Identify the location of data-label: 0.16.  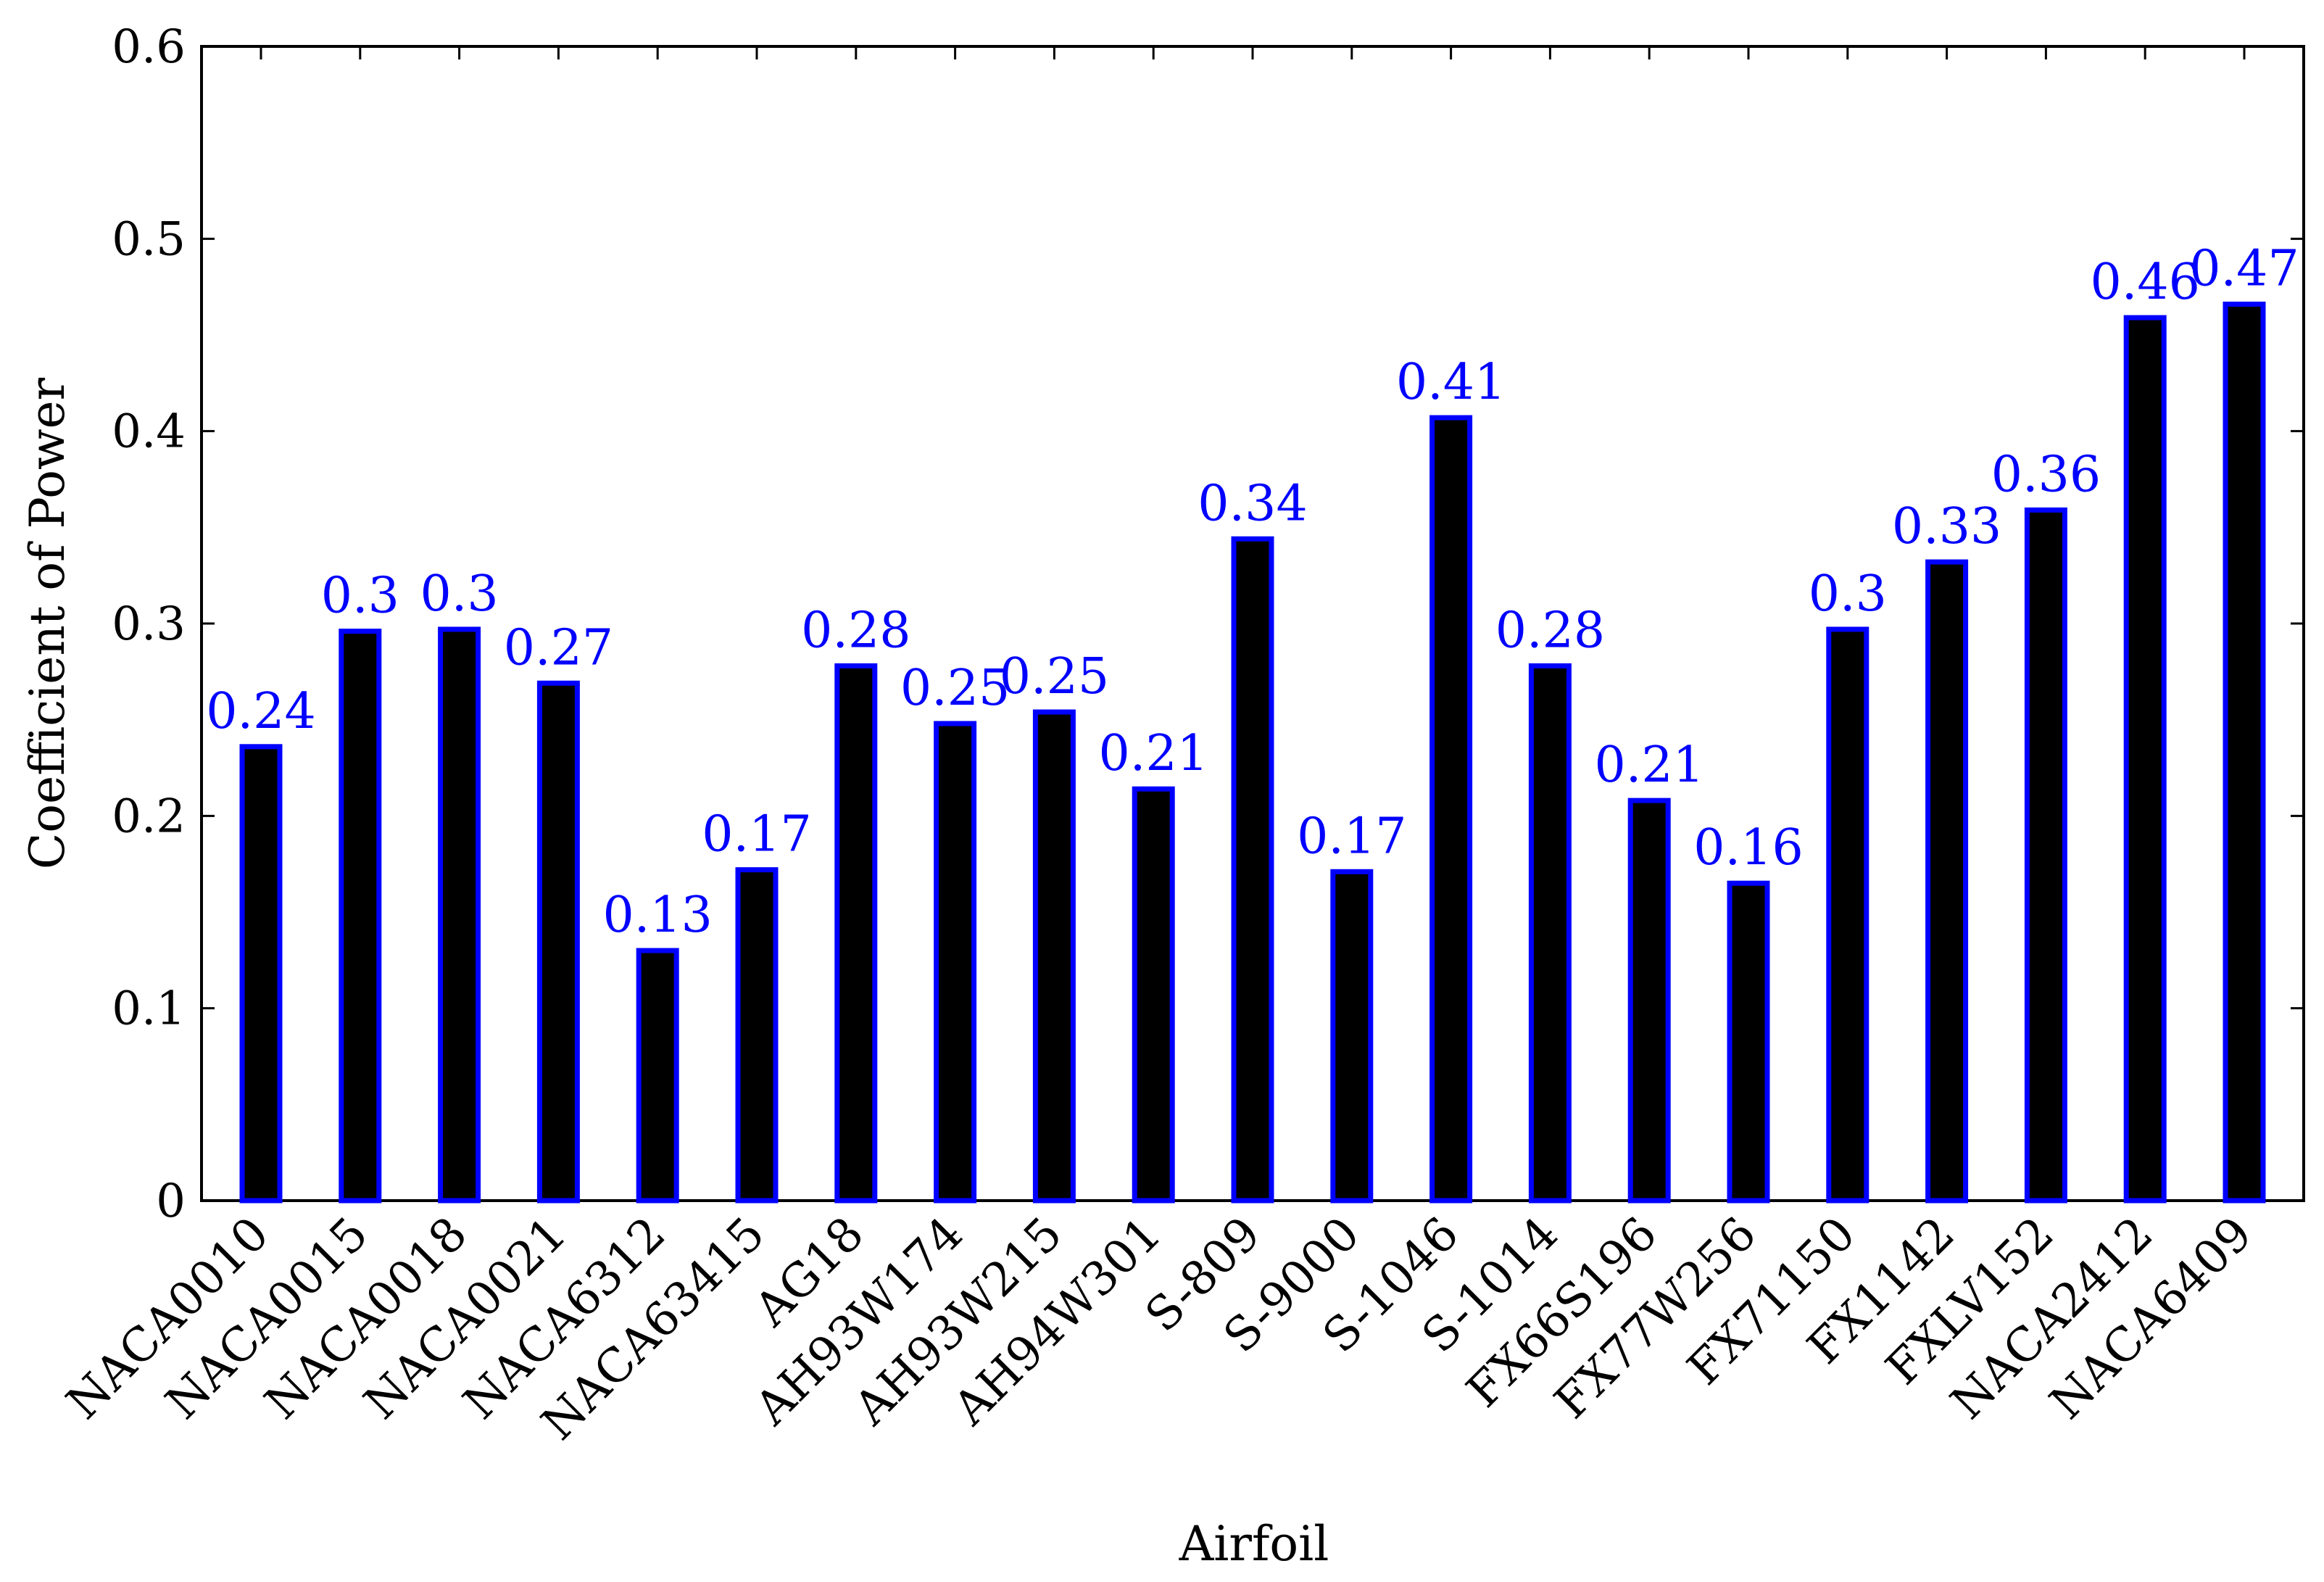
(1748, 848).